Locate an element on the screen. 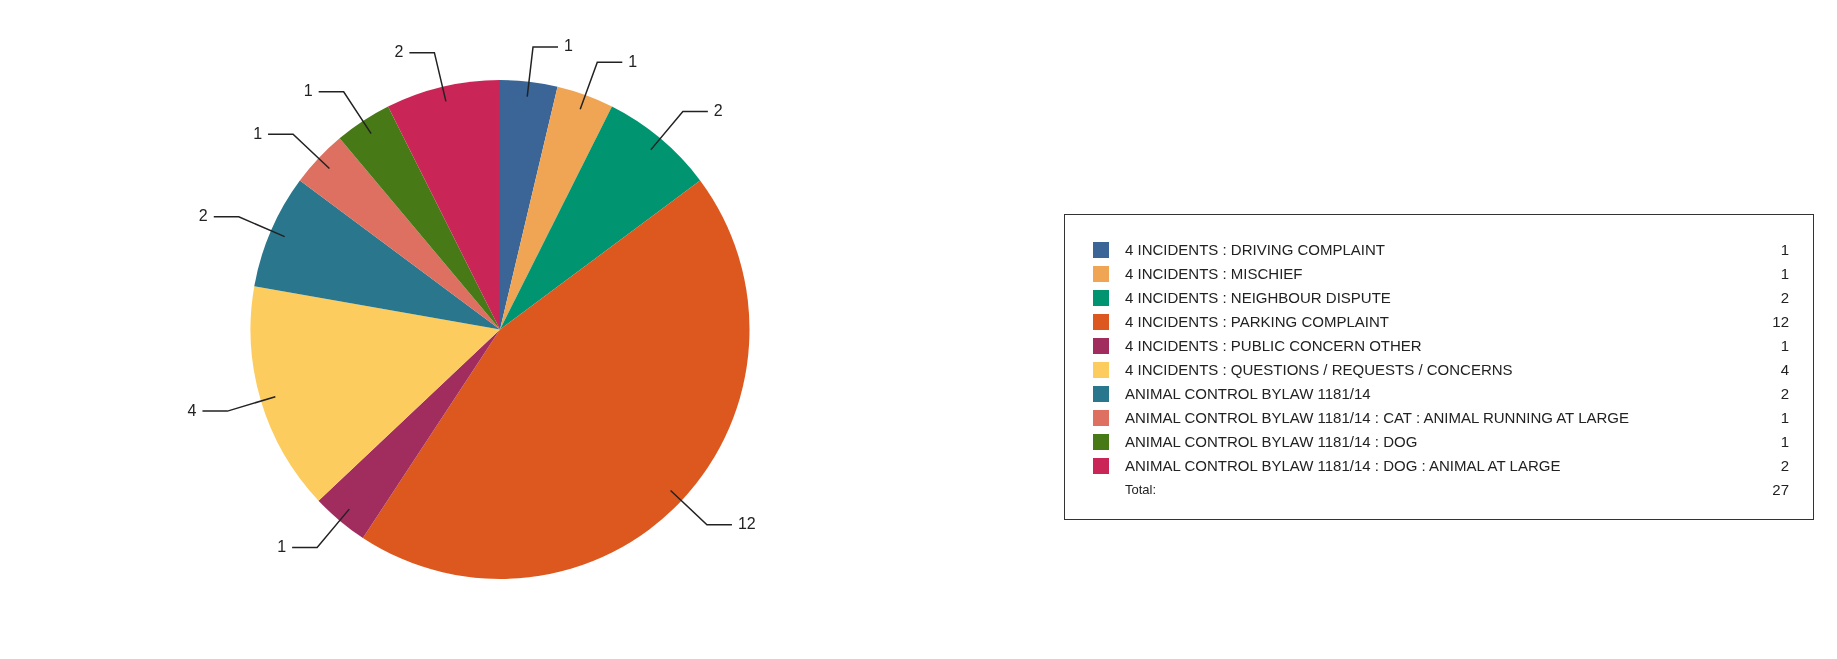 The height and width of the screenshot is (659, 1837). legend-label: 4 INCIDENTS : PARKING COMPLAINT is located at coordinates (1257, 321).